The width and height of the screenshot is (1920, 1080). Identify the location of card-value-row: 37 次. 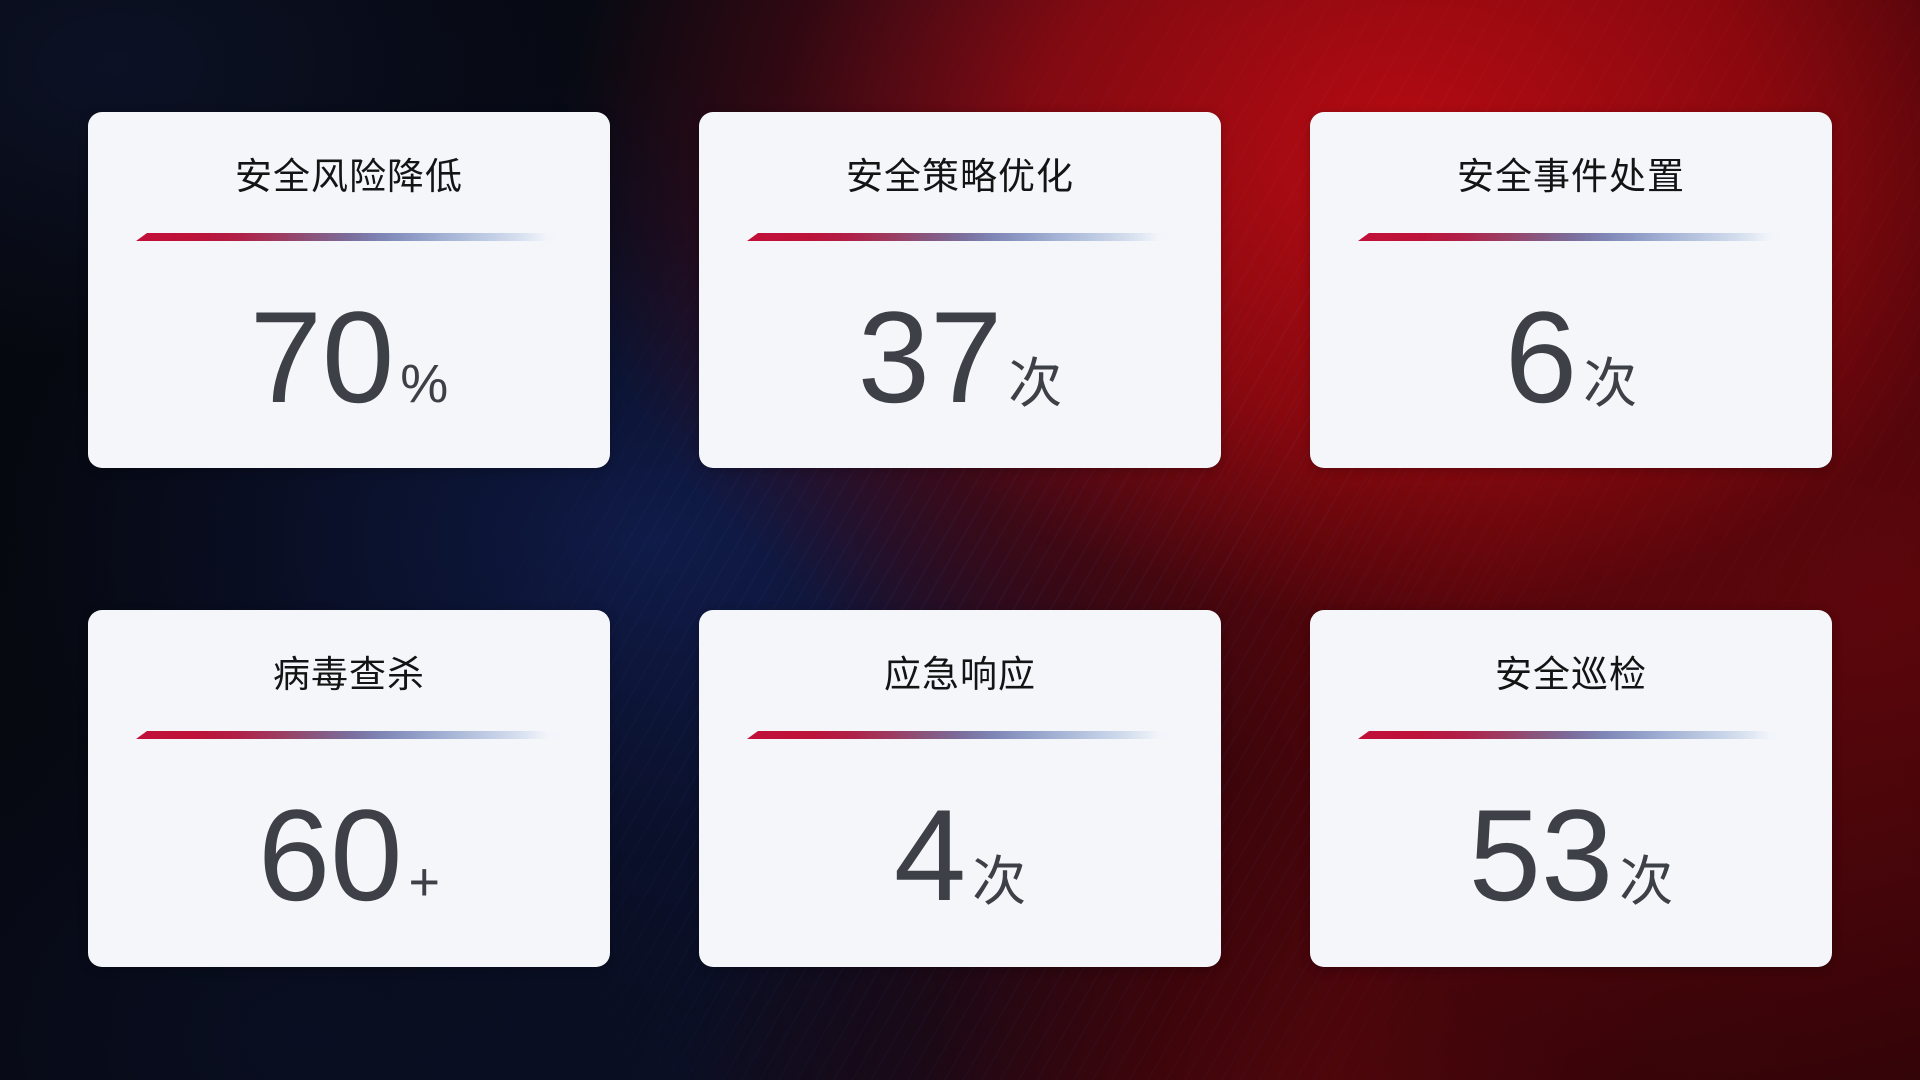
(960, 357).